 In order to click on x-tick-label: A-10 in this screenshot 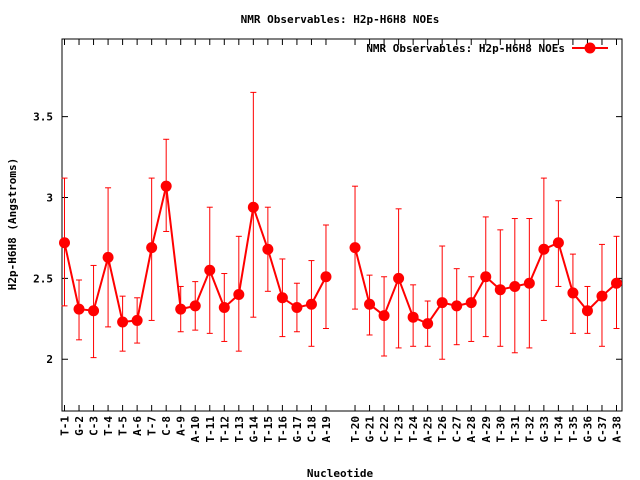, I will do `click(195, 429)`.